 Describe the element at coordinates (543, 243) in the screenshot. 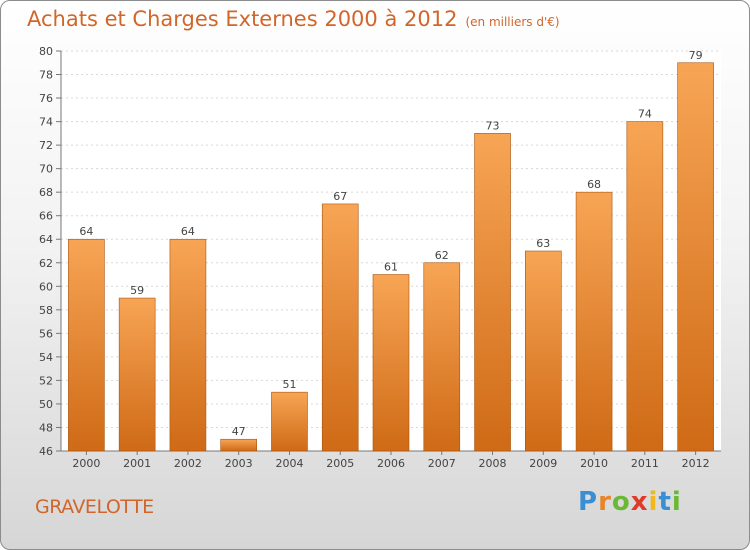

I see `bar-value-label: 63` at that location.